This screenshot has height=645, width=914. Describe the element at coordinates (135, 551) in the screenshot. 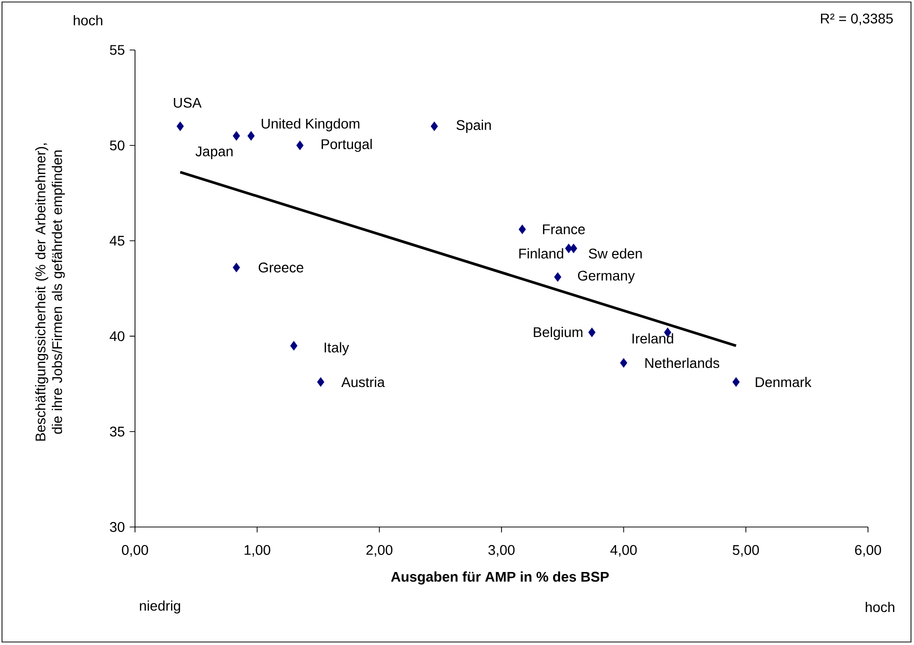

I see `x-tick-label: 0,00` at that location.